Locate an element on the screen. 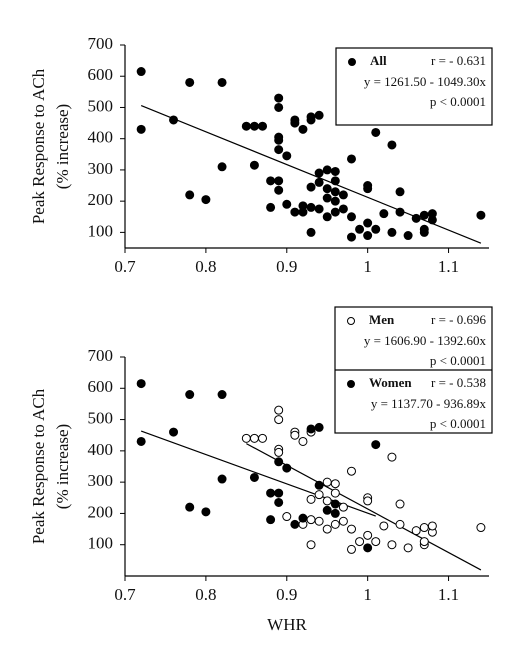 The image size is (520, 663). legend-box is located at coordinates (414, 86).